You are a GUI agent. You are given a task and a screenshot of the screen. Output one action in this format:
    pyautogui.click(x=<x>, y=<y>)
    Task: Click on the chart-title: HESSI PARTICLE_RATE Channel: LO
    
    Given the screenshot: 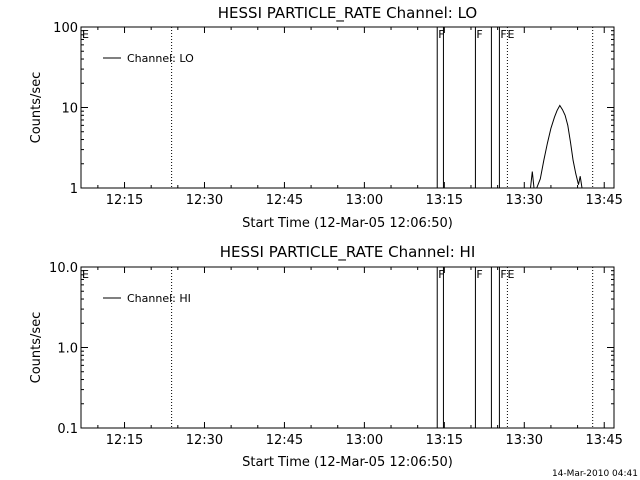 What is the action you would take?
    pyautogui.click(x=347, y=13)
    